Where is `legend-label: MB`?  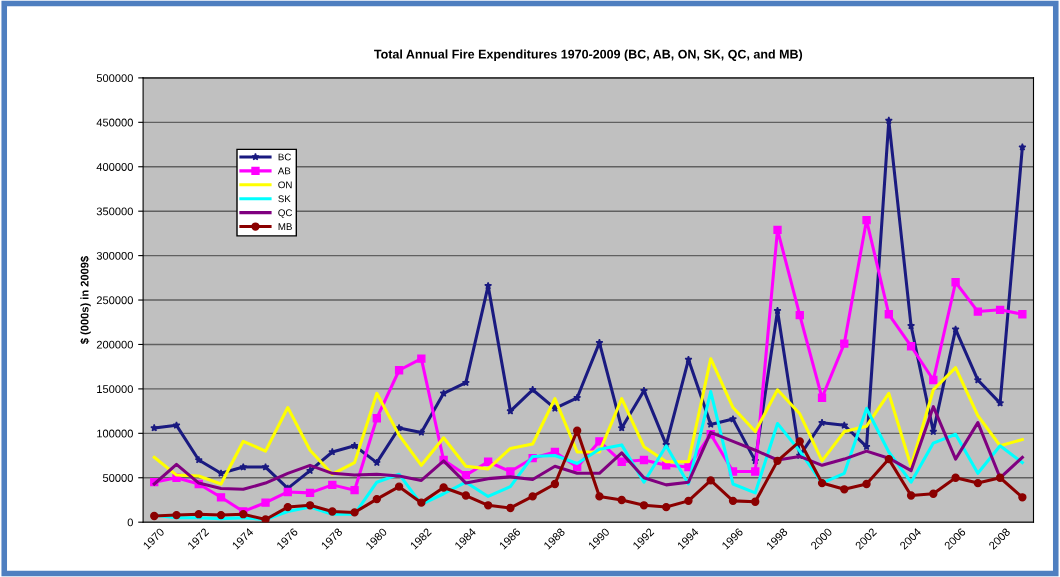
legend-label: MB is located at coordinates (285, 226).